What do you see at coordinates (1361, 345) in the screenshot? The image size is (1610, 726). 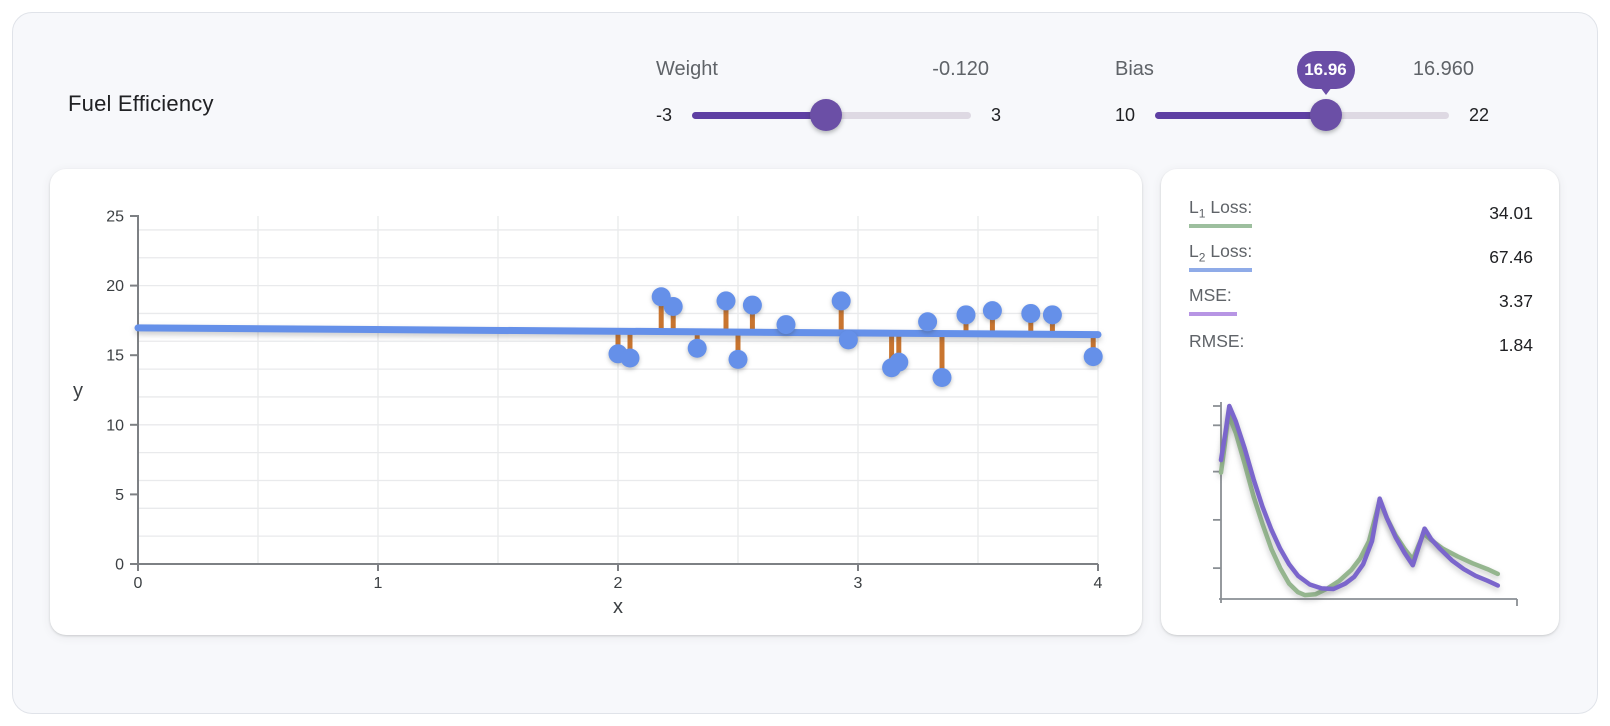 I see `metric-row-rmse: RMSE: 1.84` at bounding box center [1361, 345].